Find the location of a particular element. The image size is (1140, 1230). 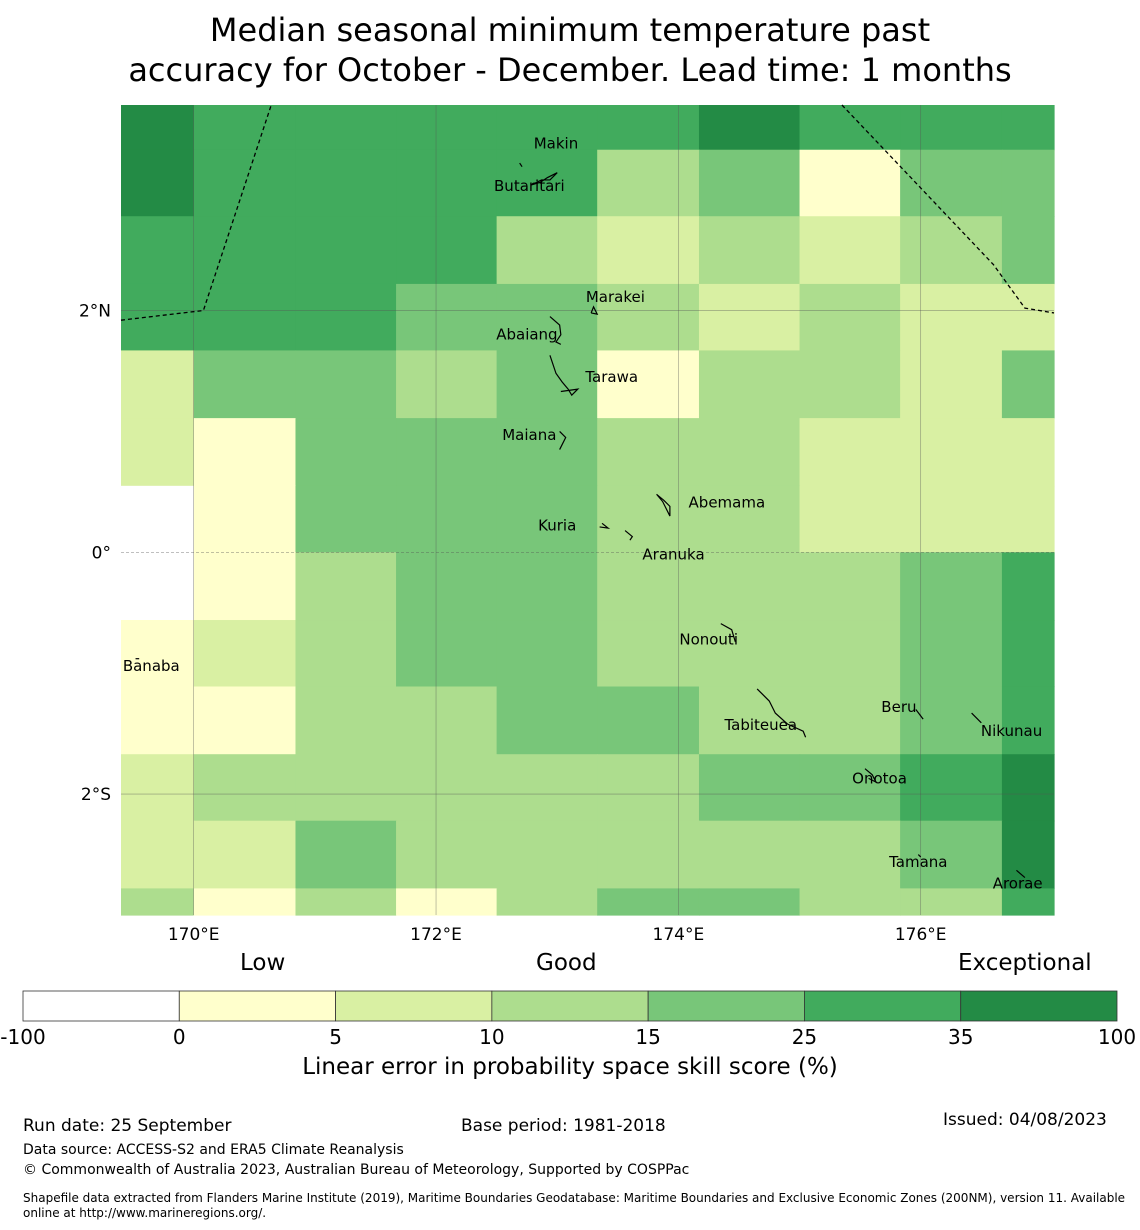

island-label: Tarawa is located at coordinates (611, 377).